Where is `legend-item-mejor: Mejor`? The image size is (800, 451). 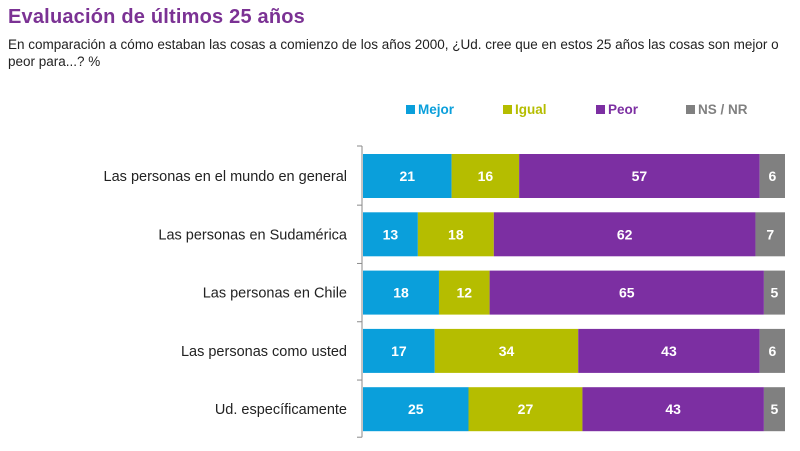 legend-item-mejor: Mejor is located at coordinates (430, 109).